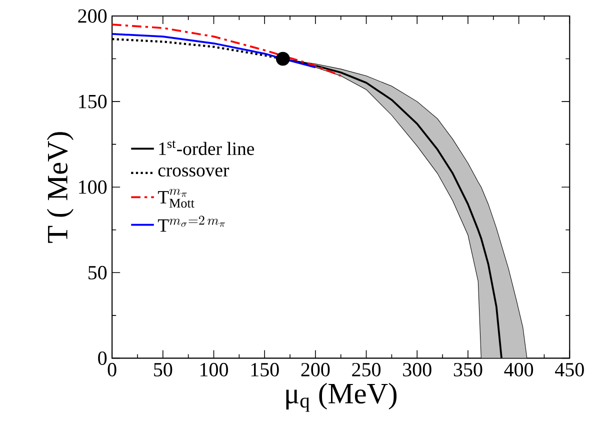 Image resolution: width=593 pixels, height=430 pixels. I want to click on x-tick-label: 150, so click(265, 369).